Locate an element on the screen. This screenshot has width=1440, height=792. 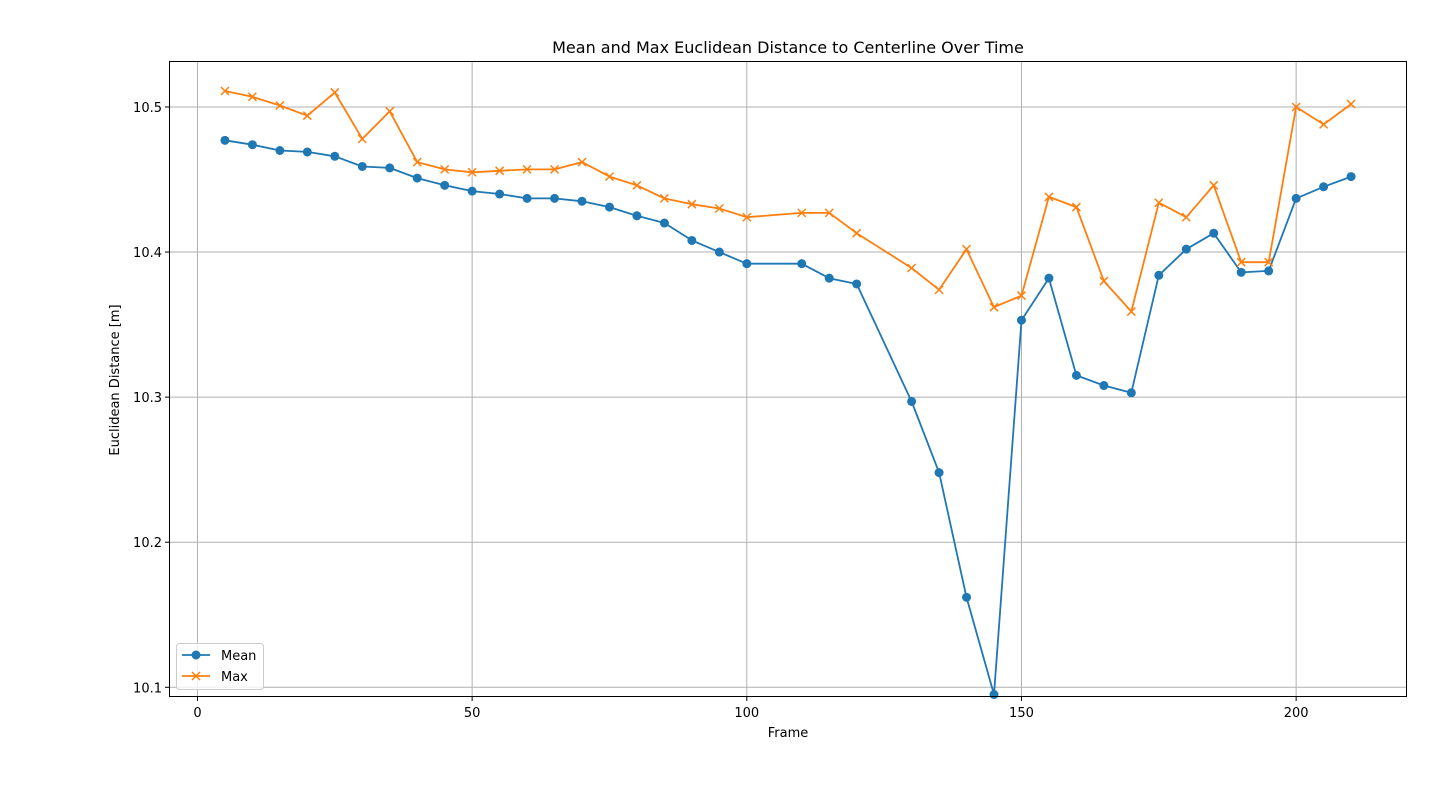
x-axis-label: Frame is located at coordinates (788, 733).